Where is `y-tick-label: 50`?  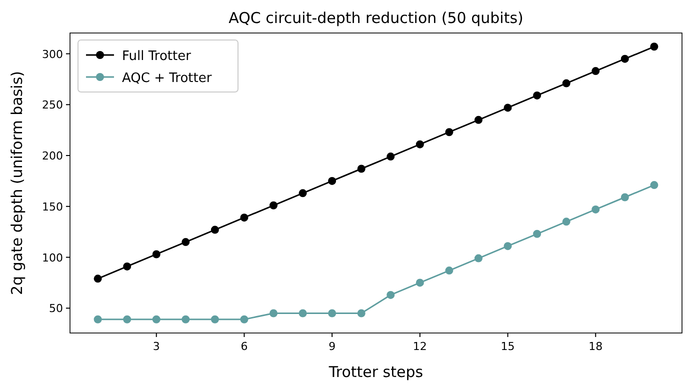
y-tick-label: 50 is located at coordinates (56, 309).